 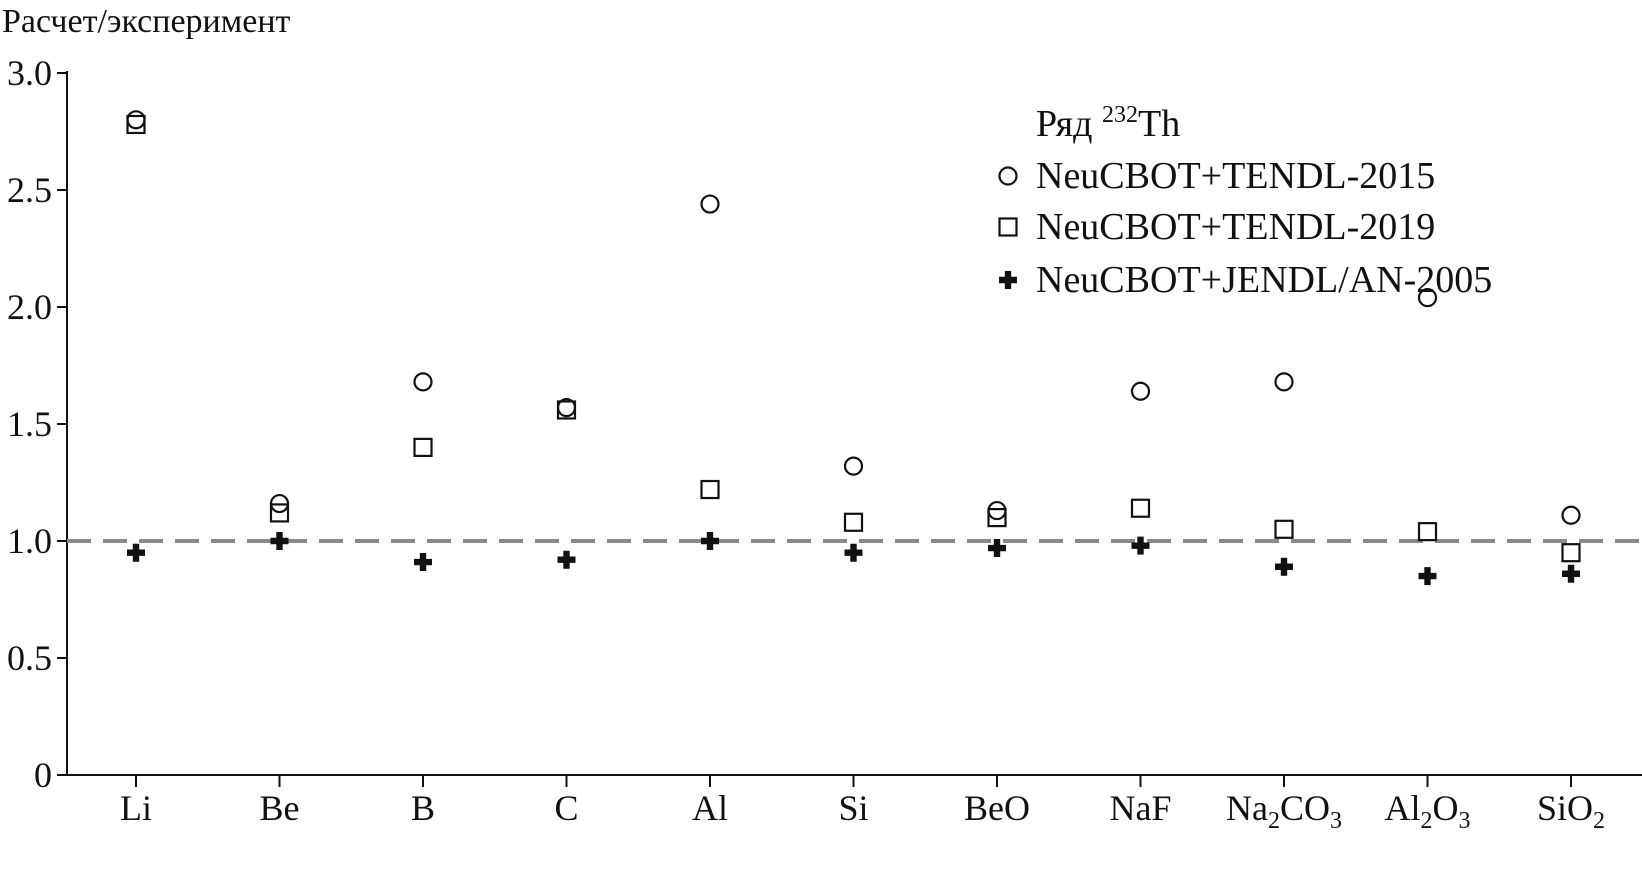 What do you see at coordinates (29, 541) in the screenshot?
I see `y-tick-label: 1.0` at bounding box center [29, 541].